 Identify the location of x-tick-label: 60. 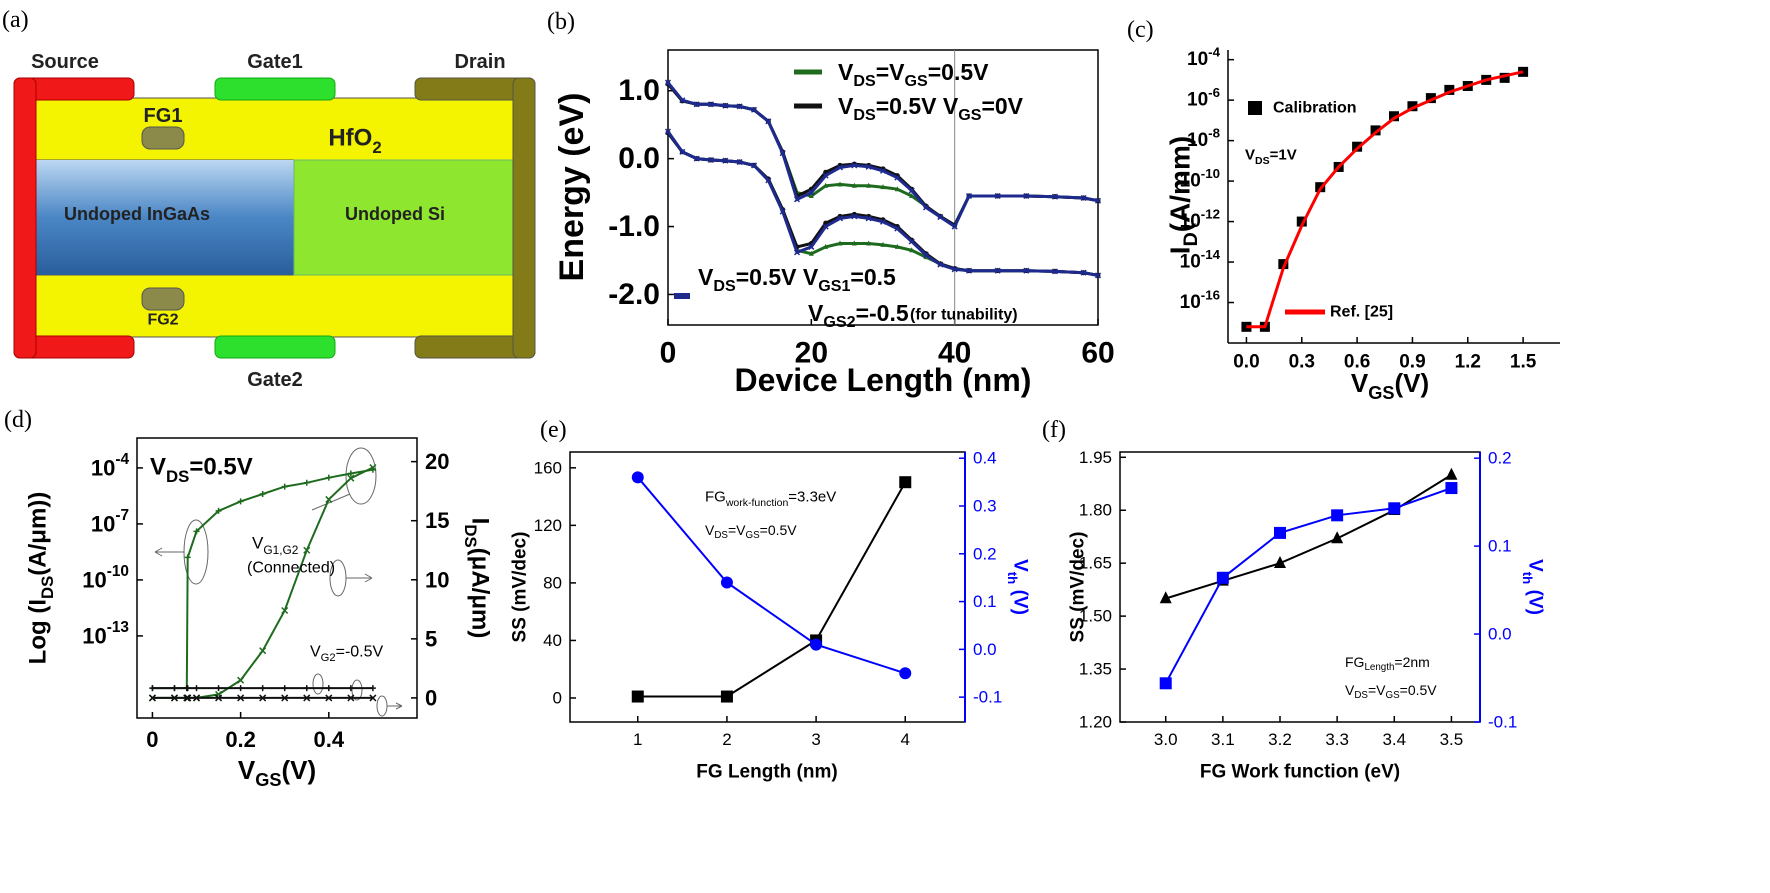
(1097, 353).